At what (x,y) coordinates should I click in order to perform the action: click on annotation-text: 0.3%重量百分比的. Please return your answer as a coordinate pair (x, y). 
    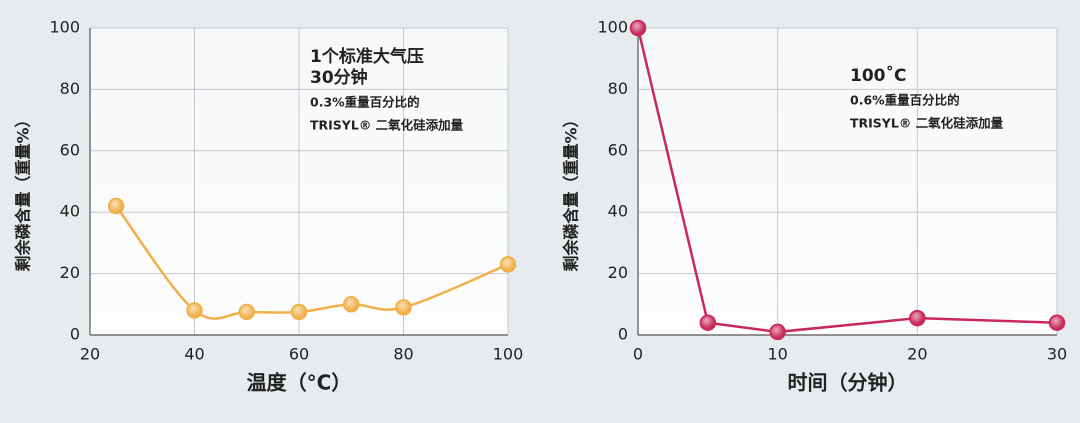
    Looking at the image, I should click on (365, 102).